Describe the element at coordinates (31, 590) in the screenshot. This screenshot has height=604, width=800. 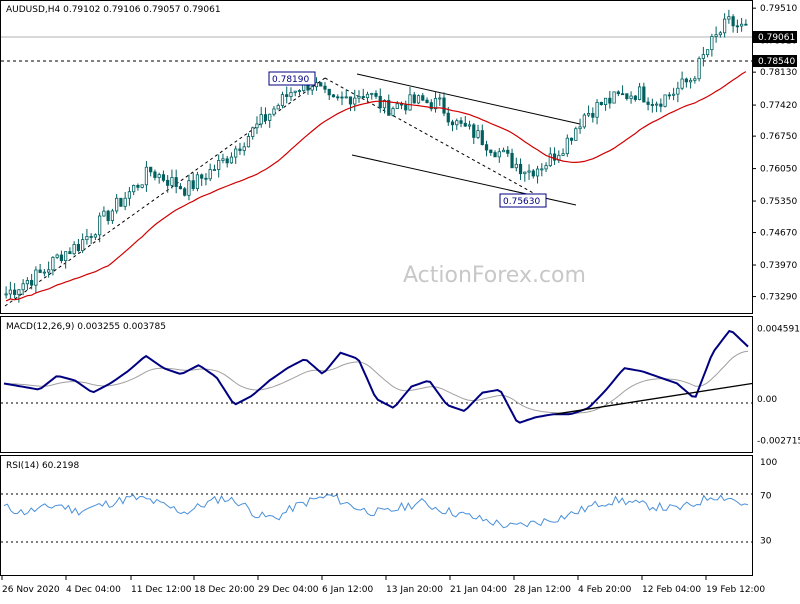
I see `time-tick-label: 26 Nov 2020` at that location.